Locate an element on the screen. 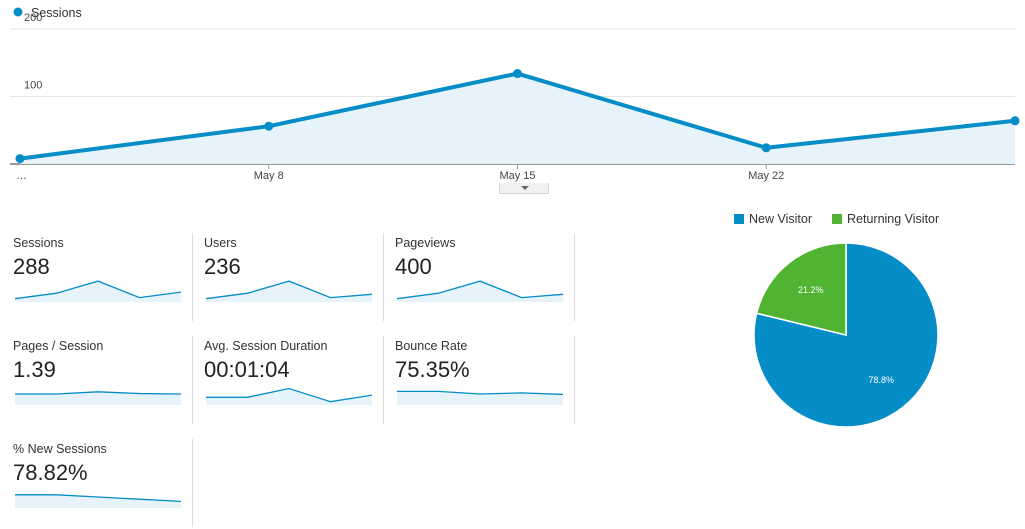  pie-legend-label: Returning Visitor is located at coordinates (893, 219).